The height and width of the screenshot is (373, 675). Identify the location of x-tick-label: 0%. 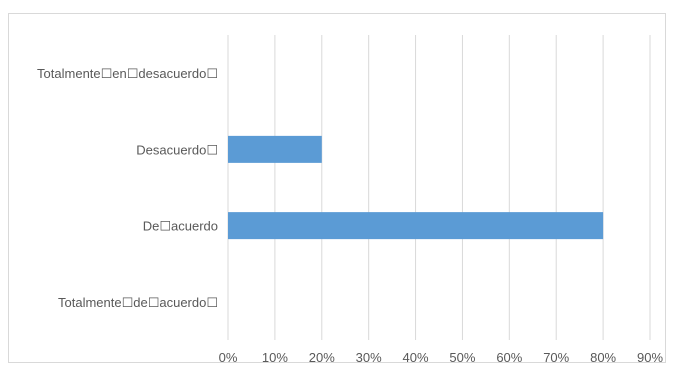
(228, 357).